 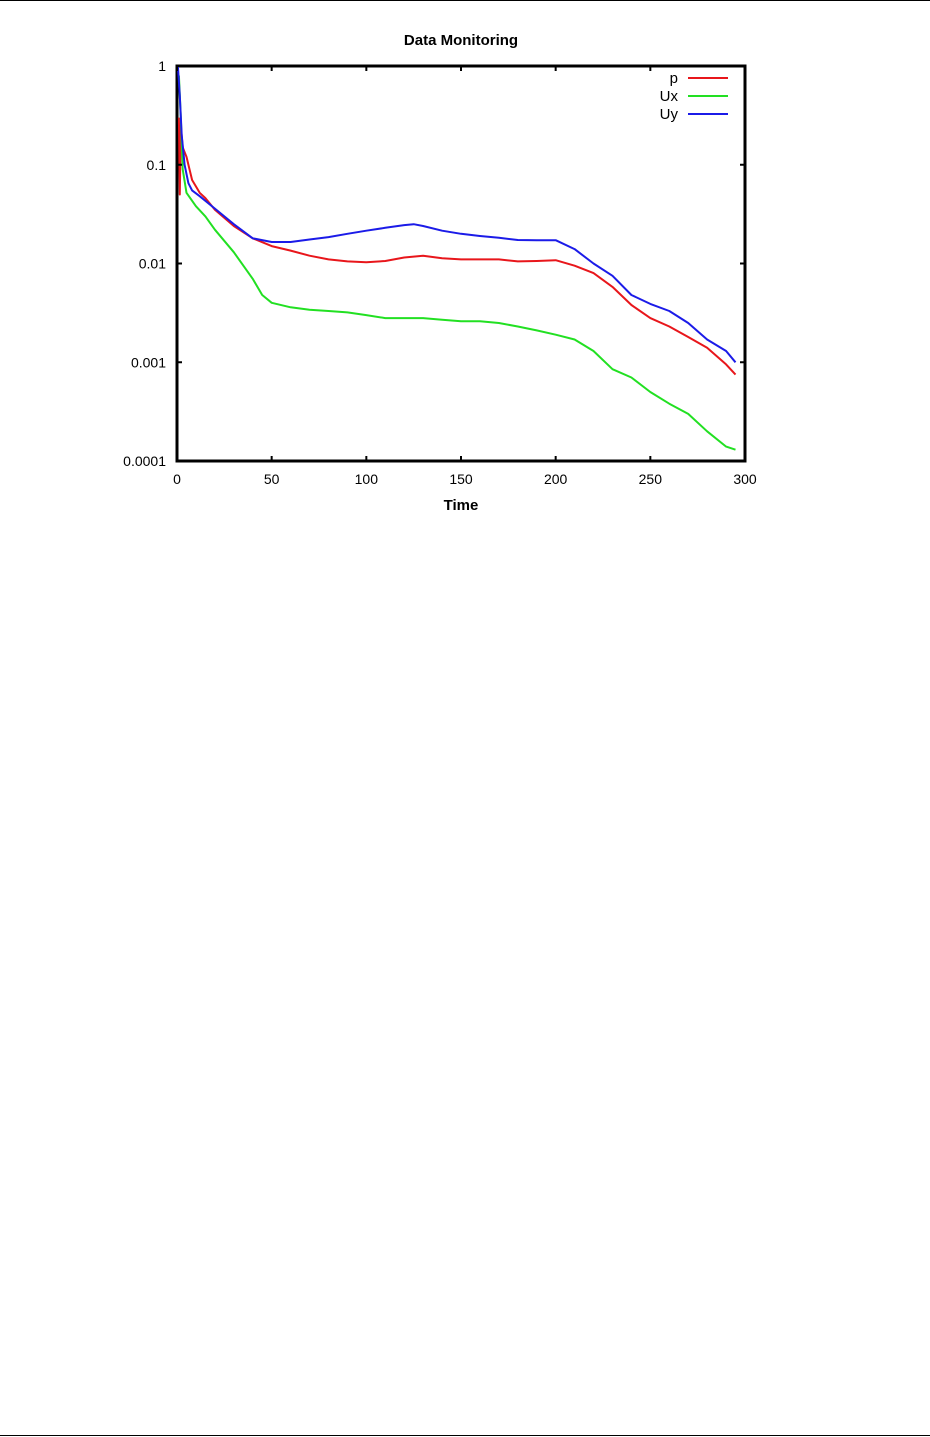 What do you see at coordinates (461, 40) in the screenshot?
I see `chart-title: Data Monitoring` at bounding box center [461, 40].